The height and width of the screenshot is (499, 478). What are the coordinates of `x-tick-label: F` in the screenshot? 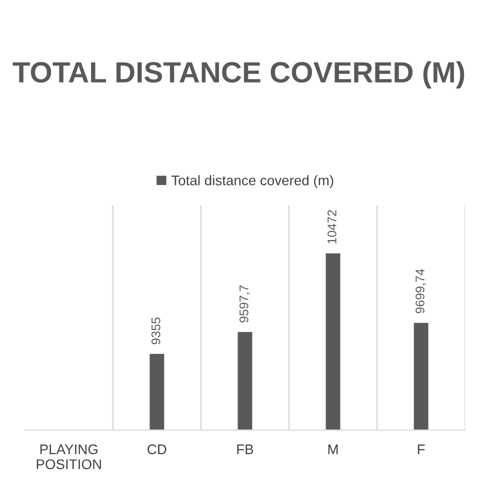 It's located at (421, 449).